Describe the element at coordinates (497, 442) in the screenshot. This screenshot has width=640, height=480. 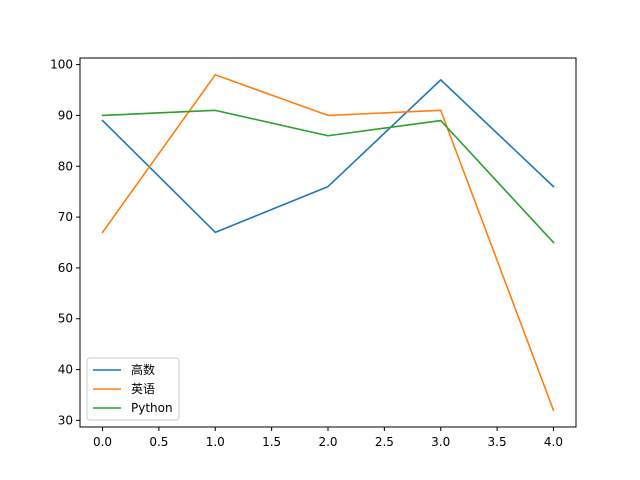
I see `x-tick-label: 3.5` at that location.